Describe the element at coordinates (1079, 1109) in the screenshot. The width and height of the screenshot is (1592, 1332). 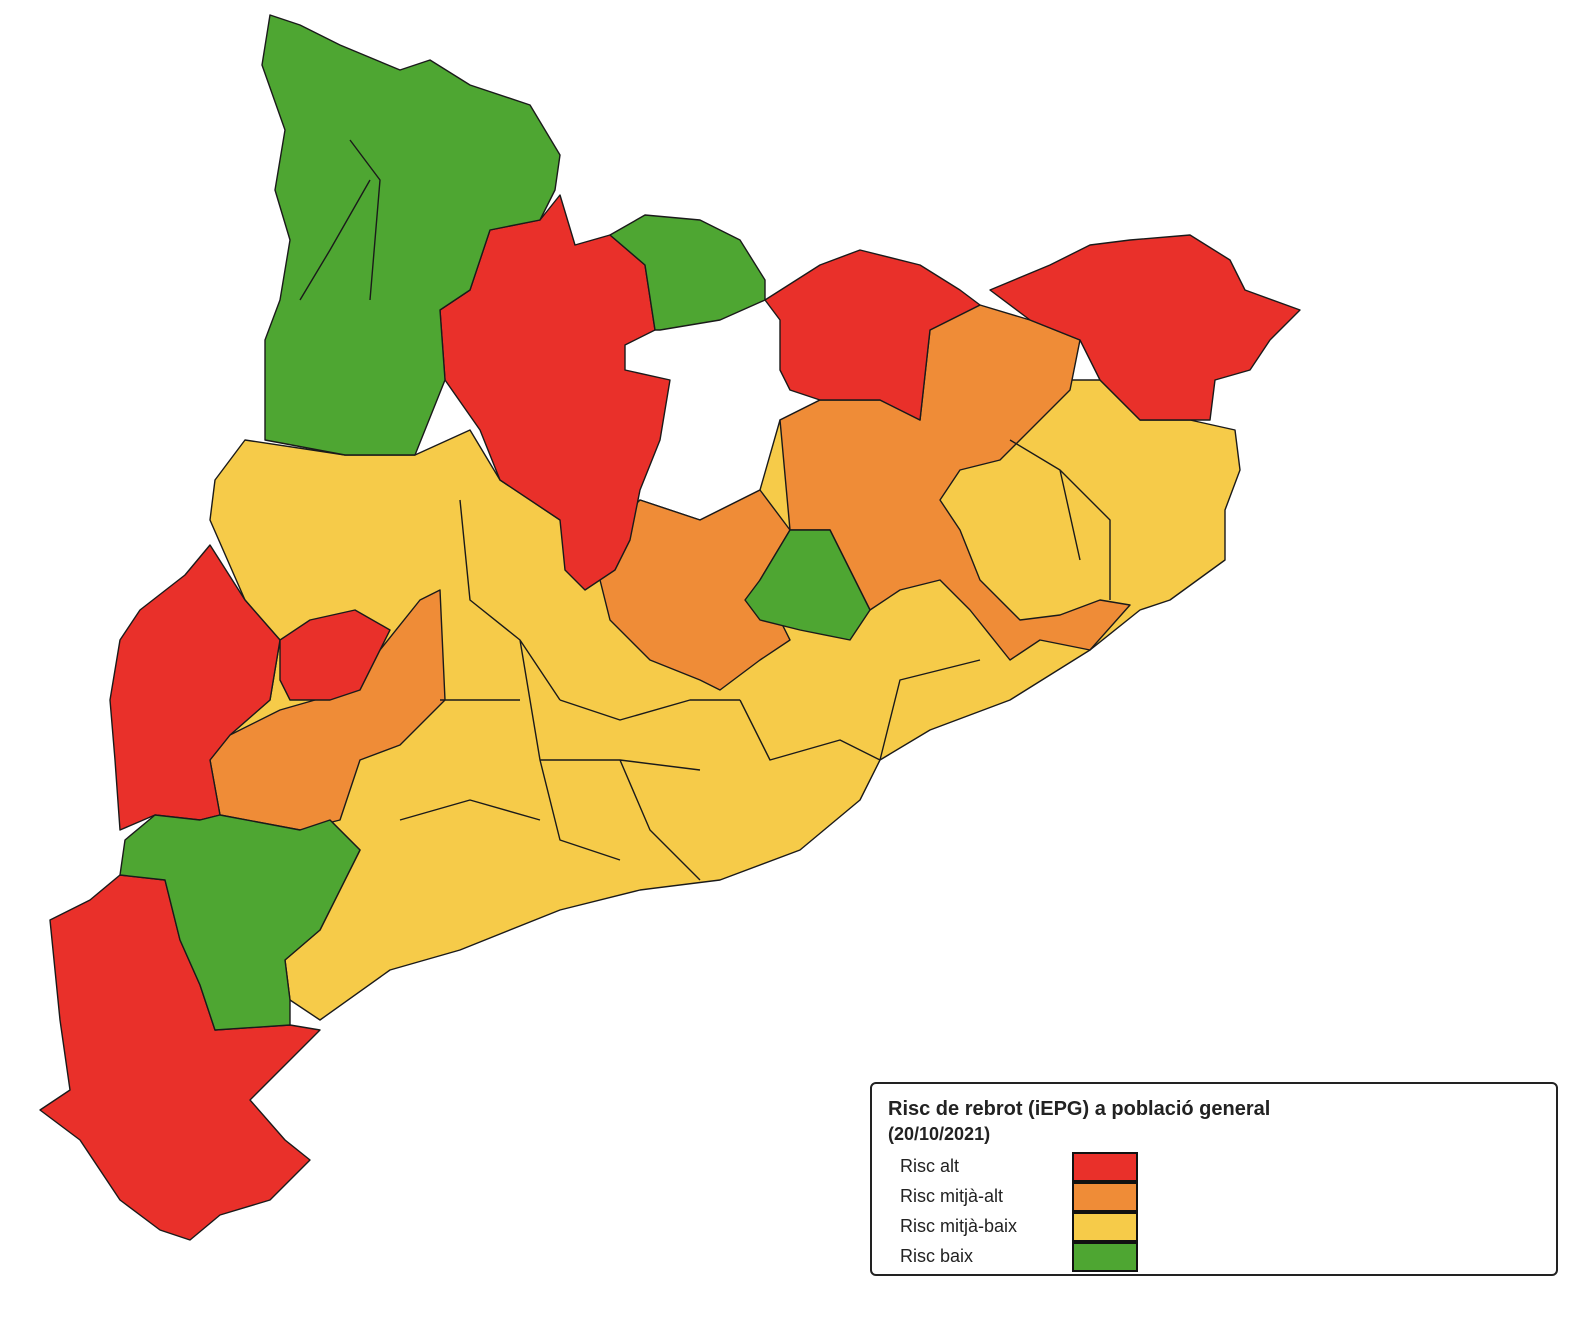
I see `legend-title: Risc de rebrot (iEPG) a població general` at that location.